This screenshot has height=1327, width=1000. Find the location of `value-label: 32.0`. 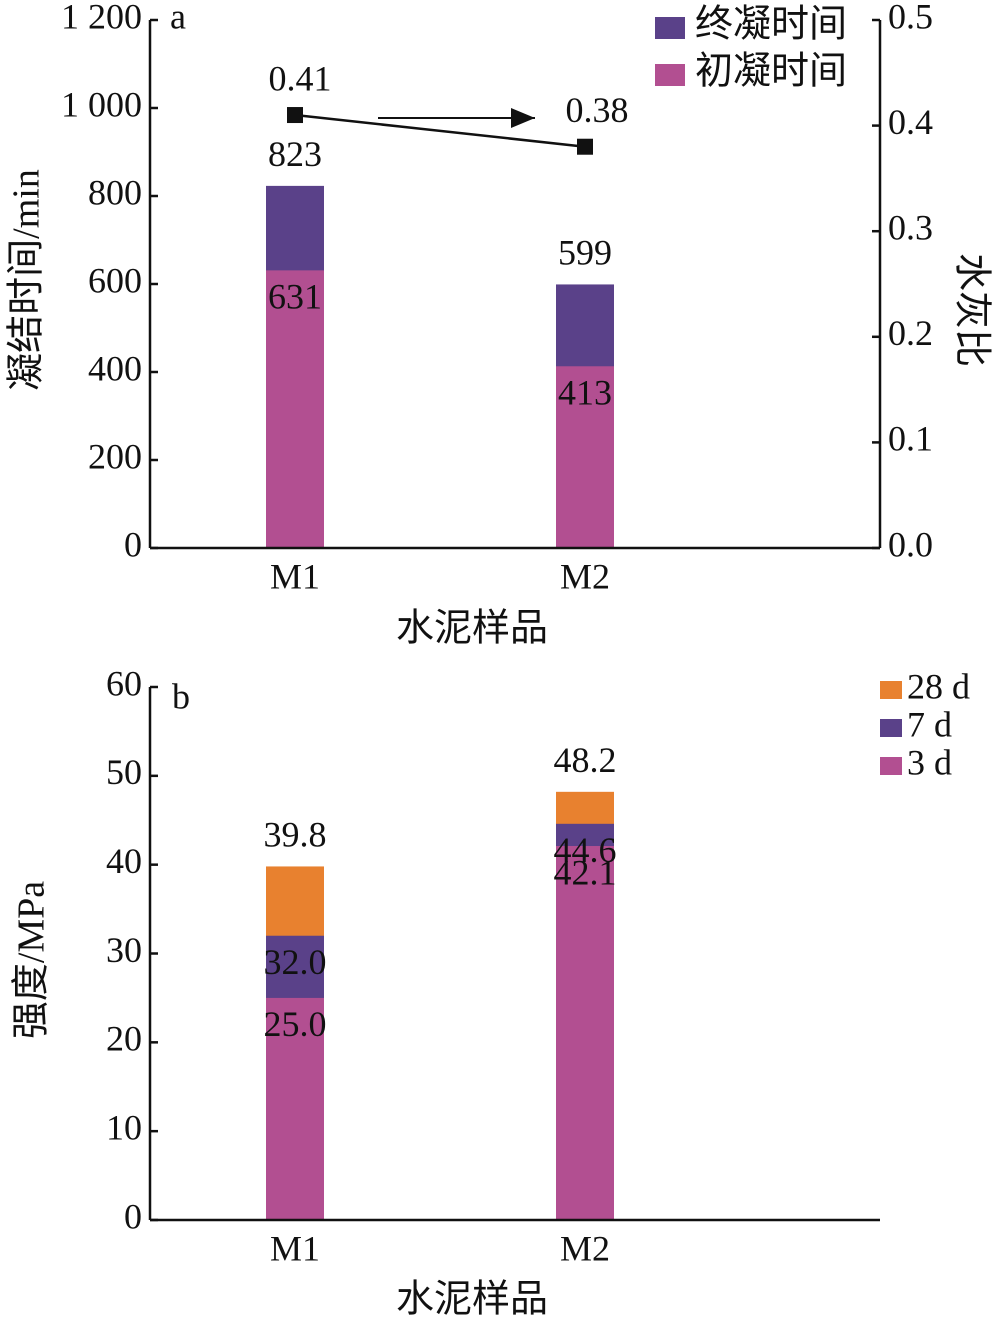

value-label: 32.0 is located at coordinates (295, 962).